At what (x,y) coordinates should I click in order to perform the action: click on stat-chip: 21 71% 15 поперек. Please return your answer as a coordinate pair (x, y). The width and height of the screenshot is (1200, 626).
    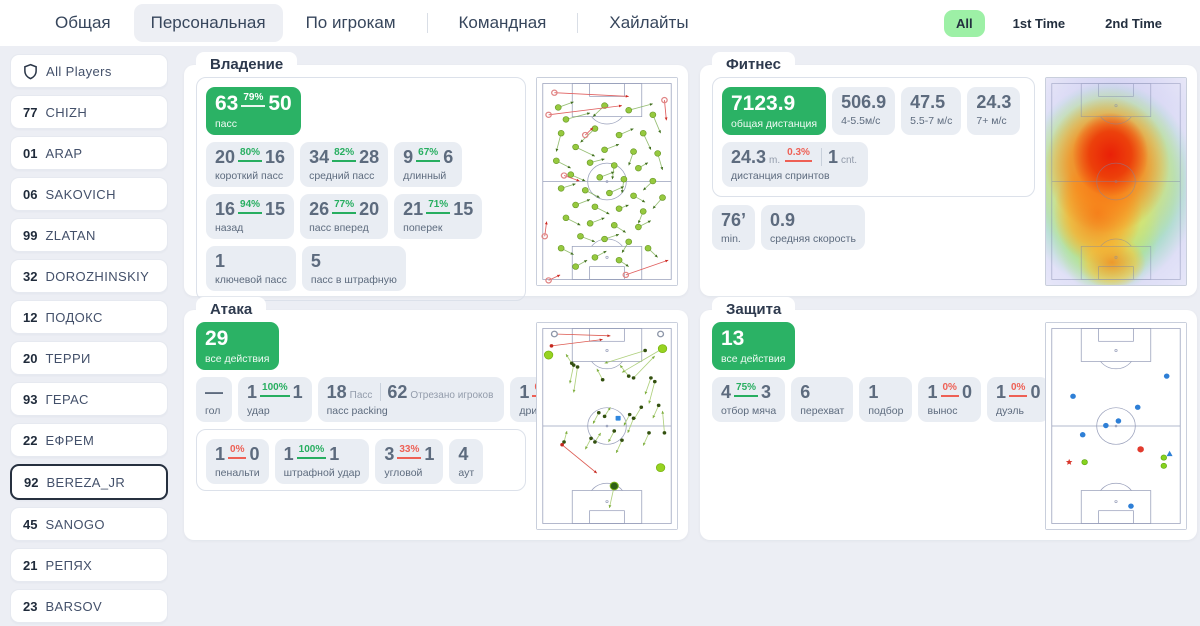
    Looking at the image, I should click on (438, 216).